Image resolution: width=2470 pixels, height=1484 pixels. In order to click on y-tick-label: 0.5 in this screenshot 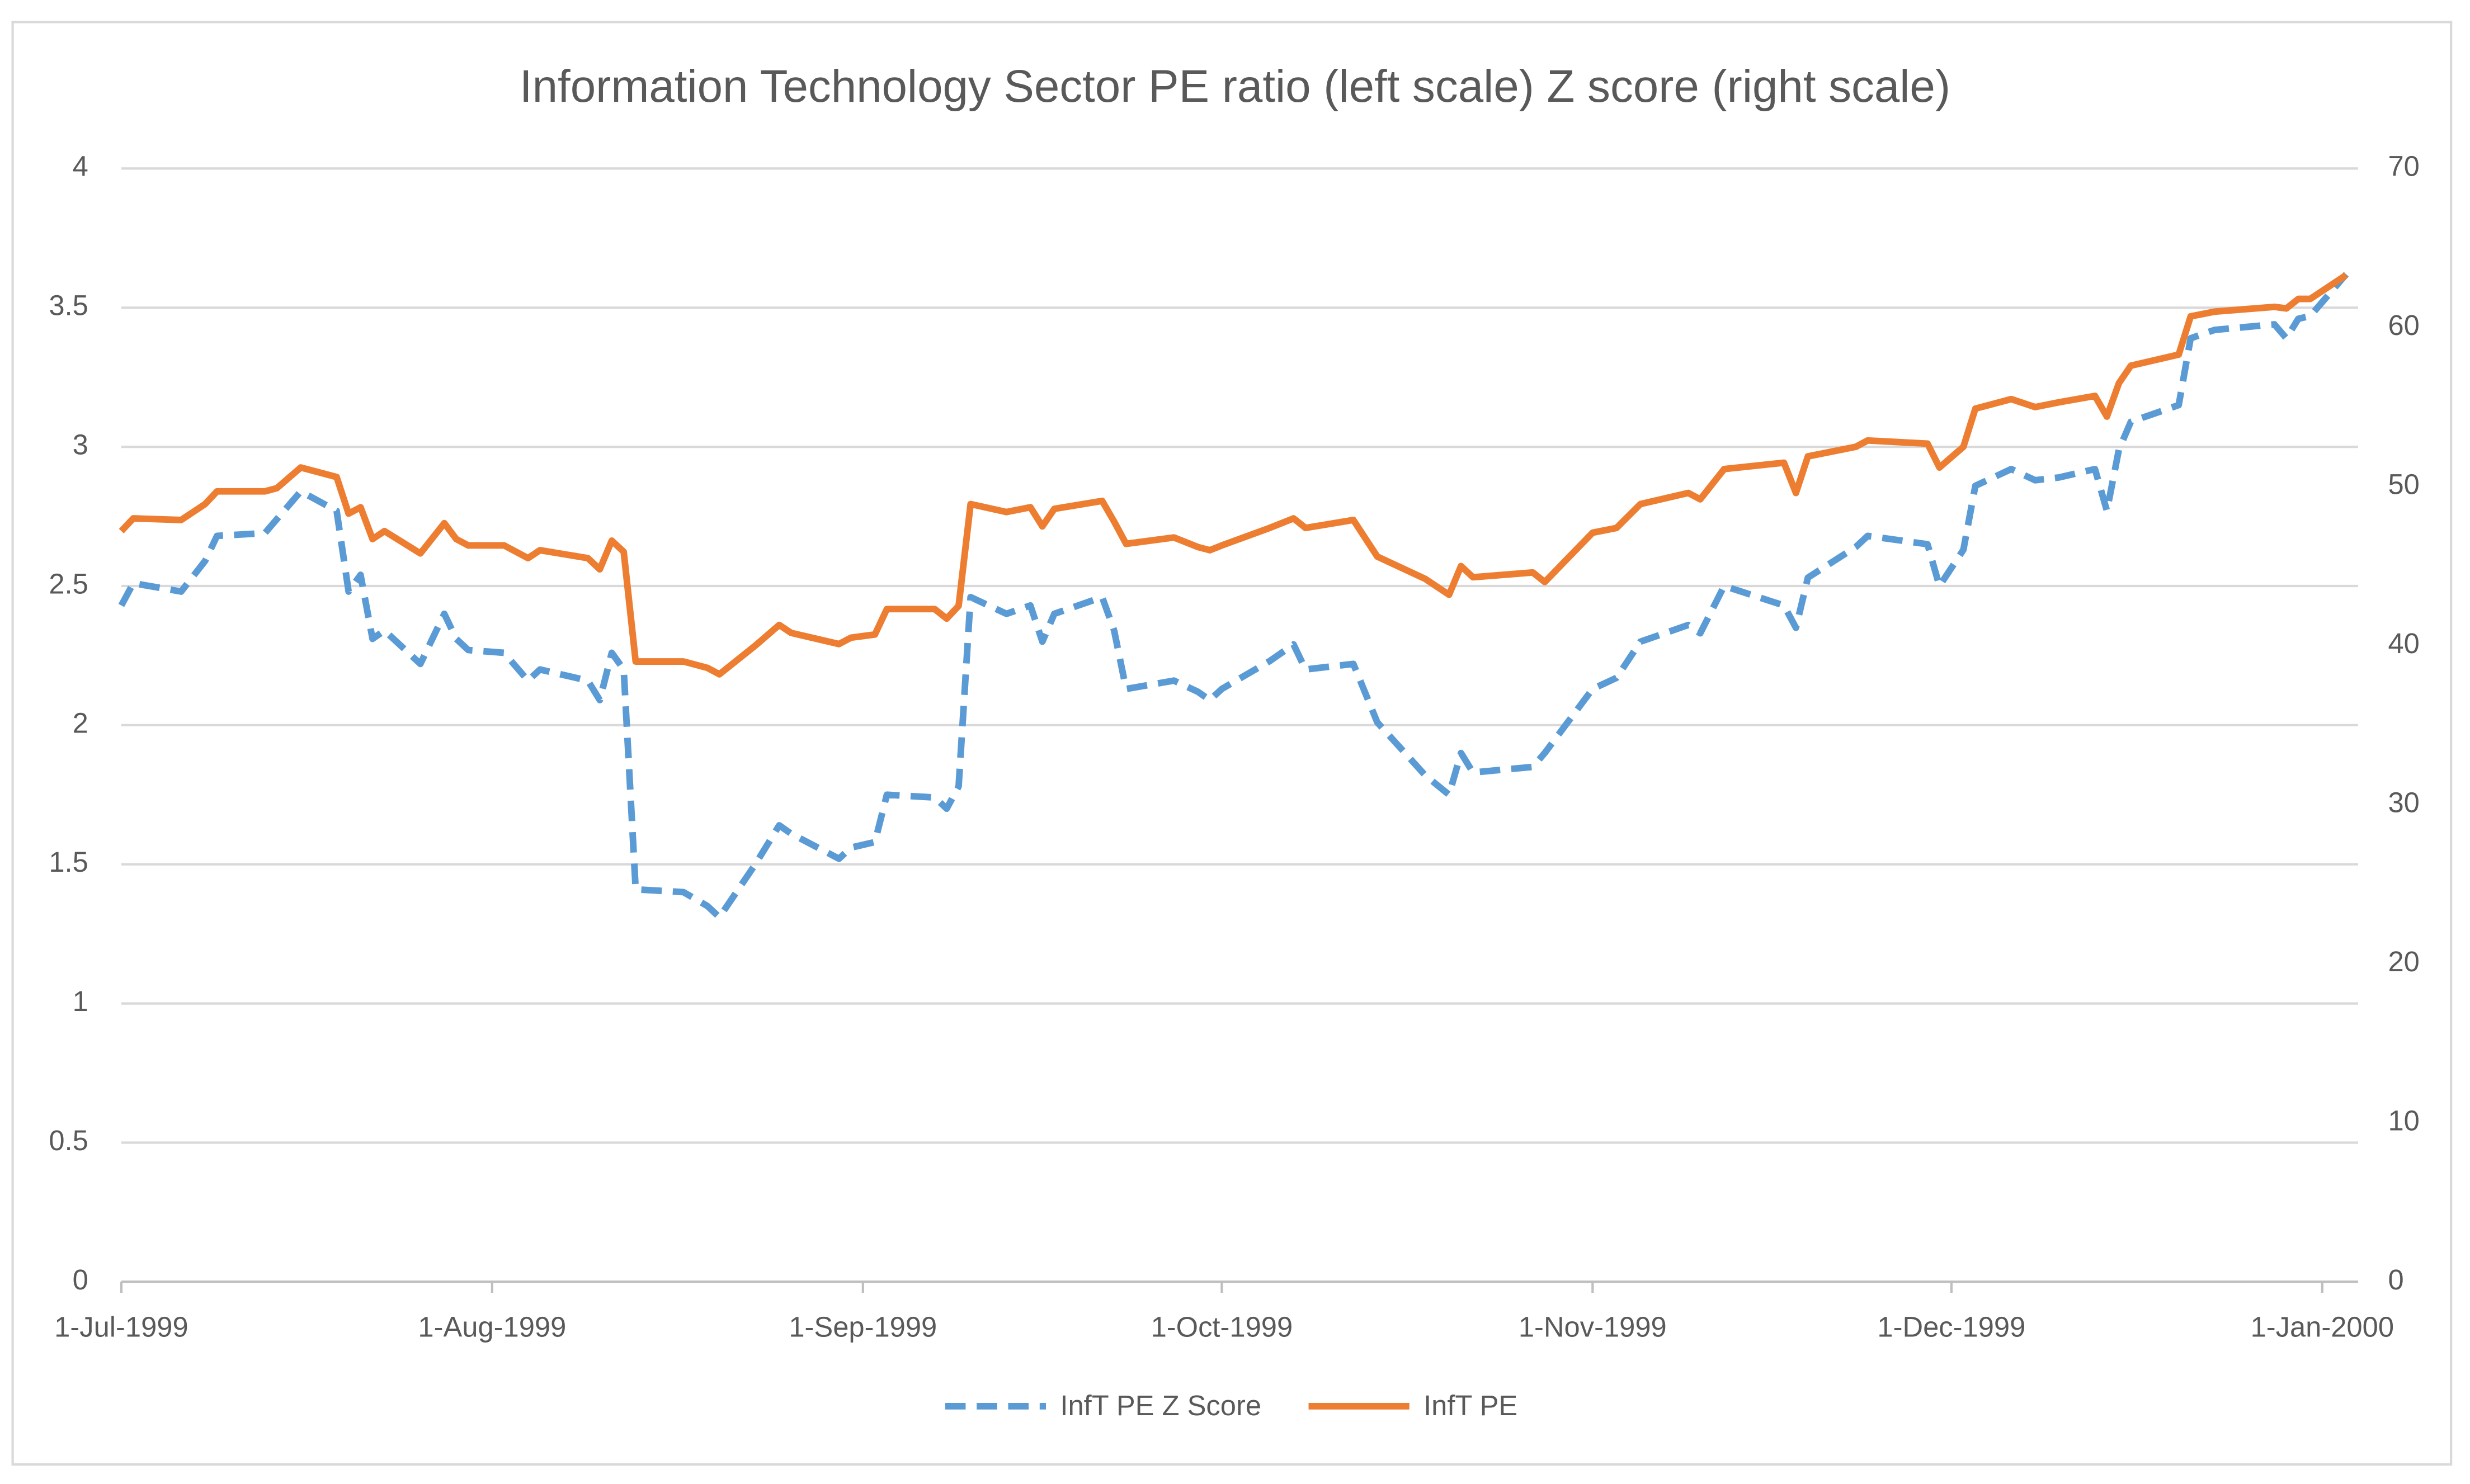, I will do `click(68, 1140)`.